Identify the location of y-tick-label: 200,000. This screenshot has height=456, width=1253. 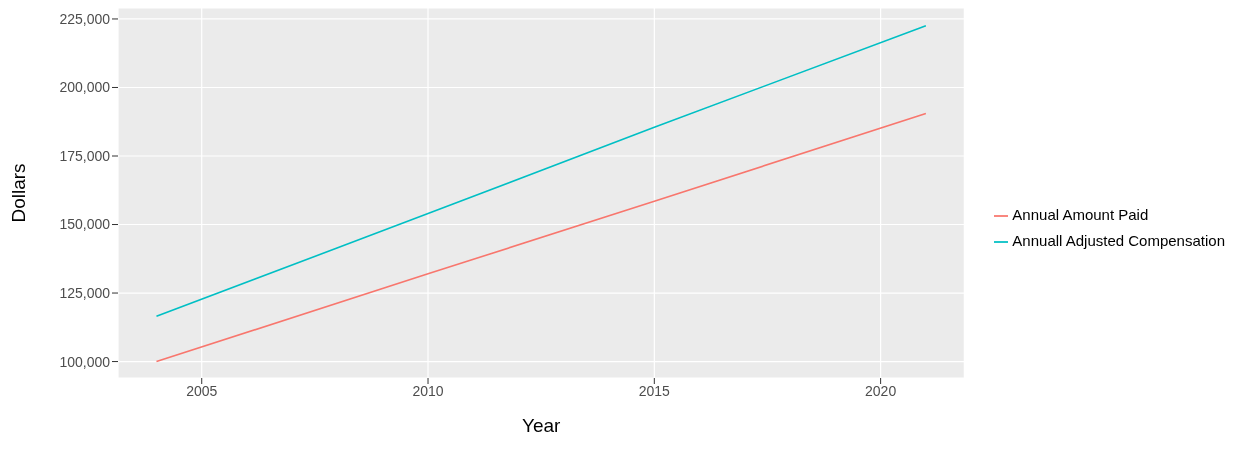
(85, 87).